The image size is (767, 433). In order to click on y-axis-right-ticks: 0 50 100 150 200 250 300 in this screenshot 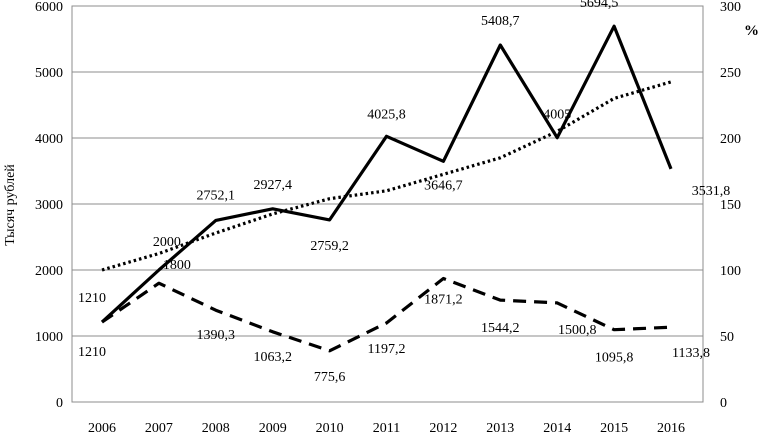, I will do `click(730, 205)`.